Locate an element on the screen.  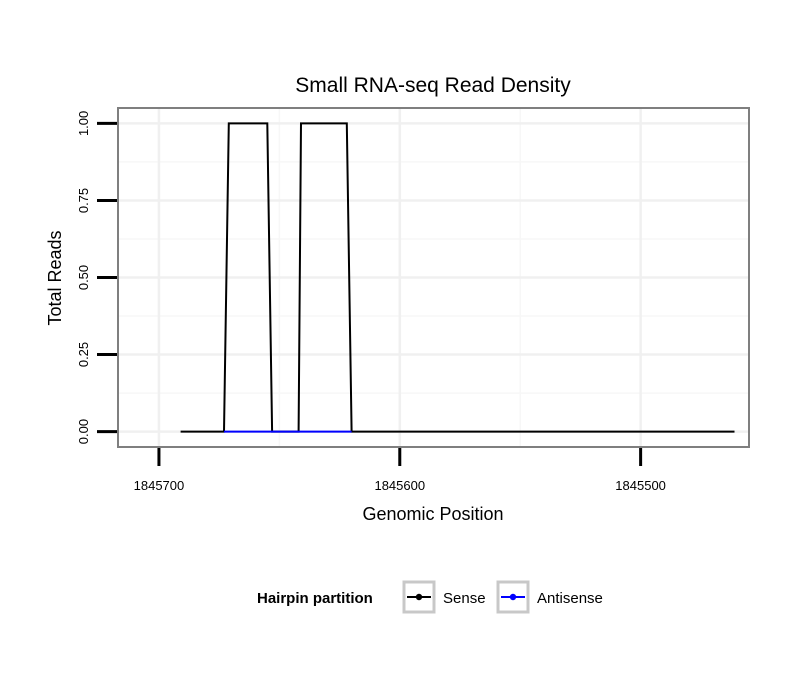
x-tick-label: 1845500 is located at coordinates (640, 485).